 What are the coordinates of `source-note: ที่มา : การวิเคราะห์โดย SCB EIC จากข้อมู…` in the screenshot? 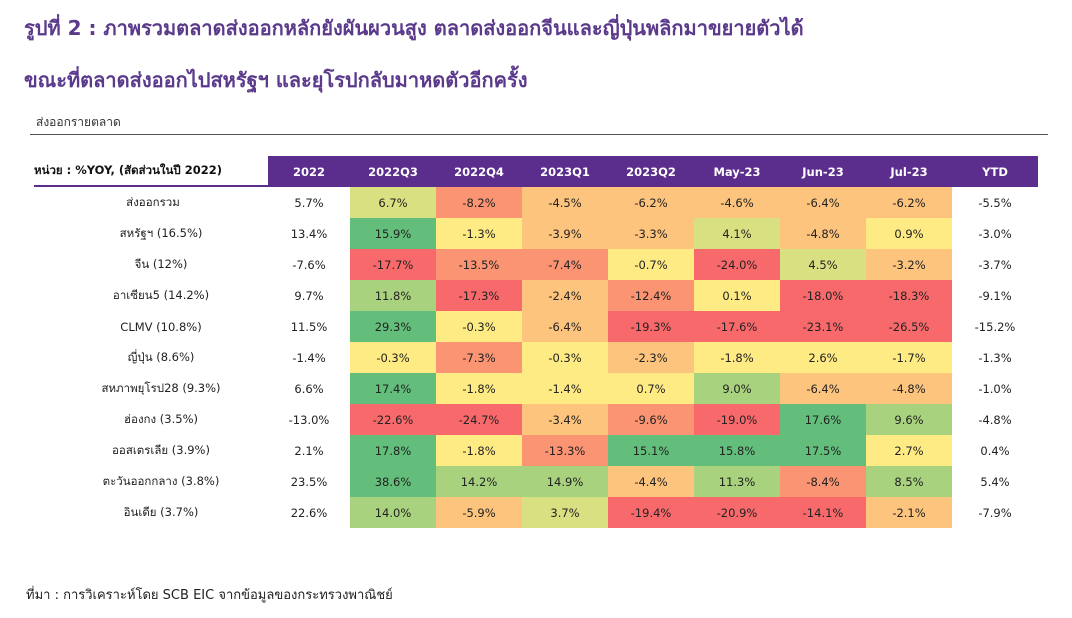 It's located at (209, 595).